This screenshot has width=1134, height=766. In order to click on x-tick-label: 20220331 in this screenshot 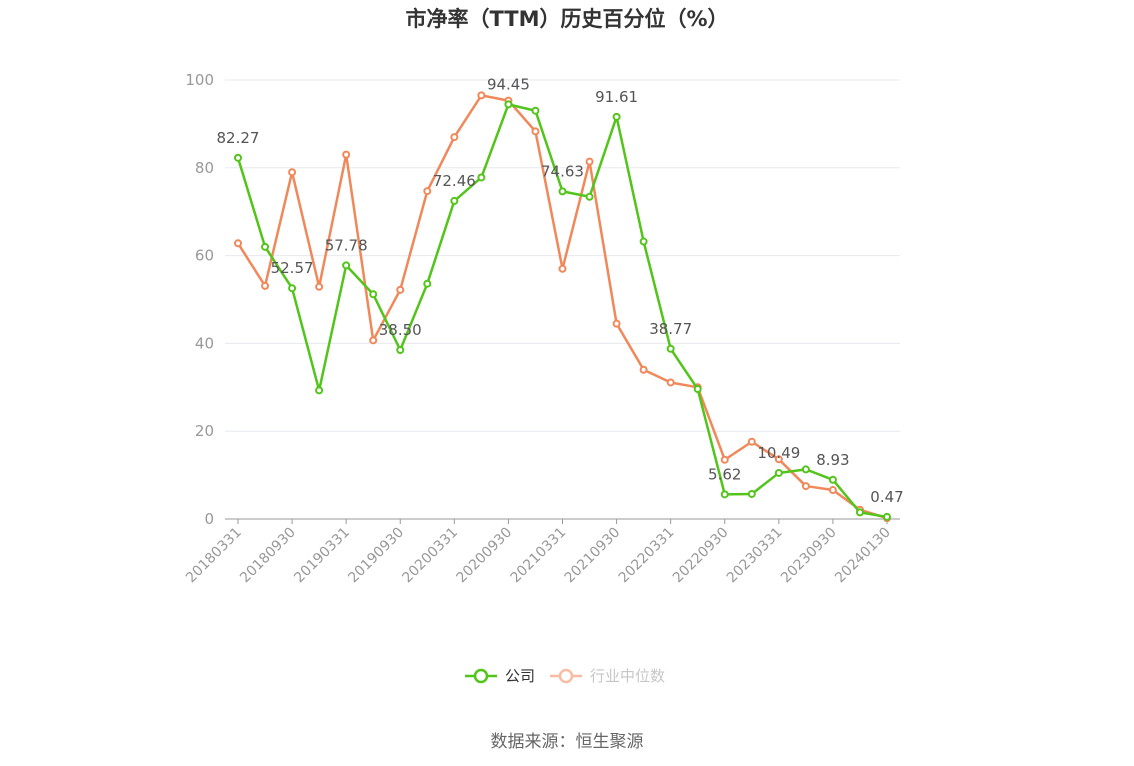, I will do `click(647, 556)`.